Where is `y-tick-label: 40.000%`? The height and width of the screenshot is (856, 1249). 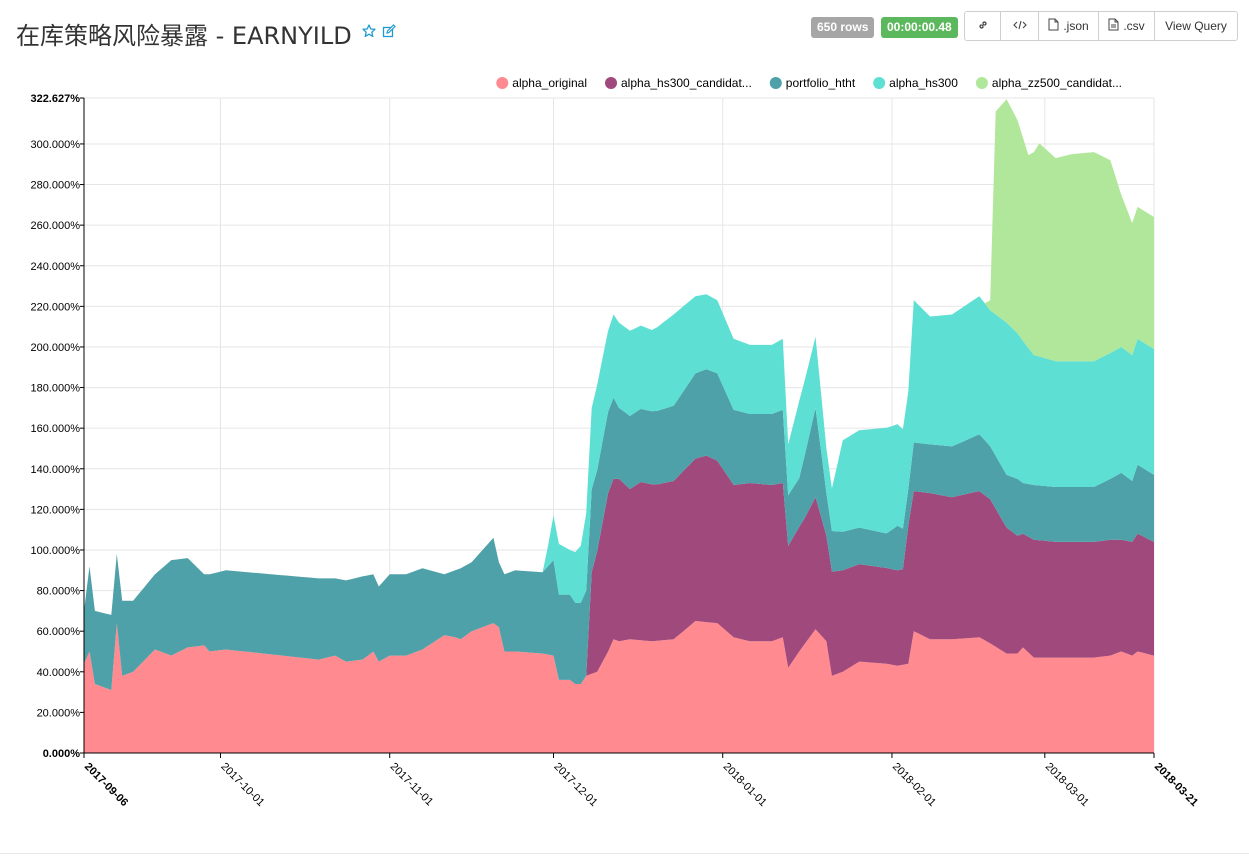 y-tick-label: 40.000% is located at coordinates (59, 673).